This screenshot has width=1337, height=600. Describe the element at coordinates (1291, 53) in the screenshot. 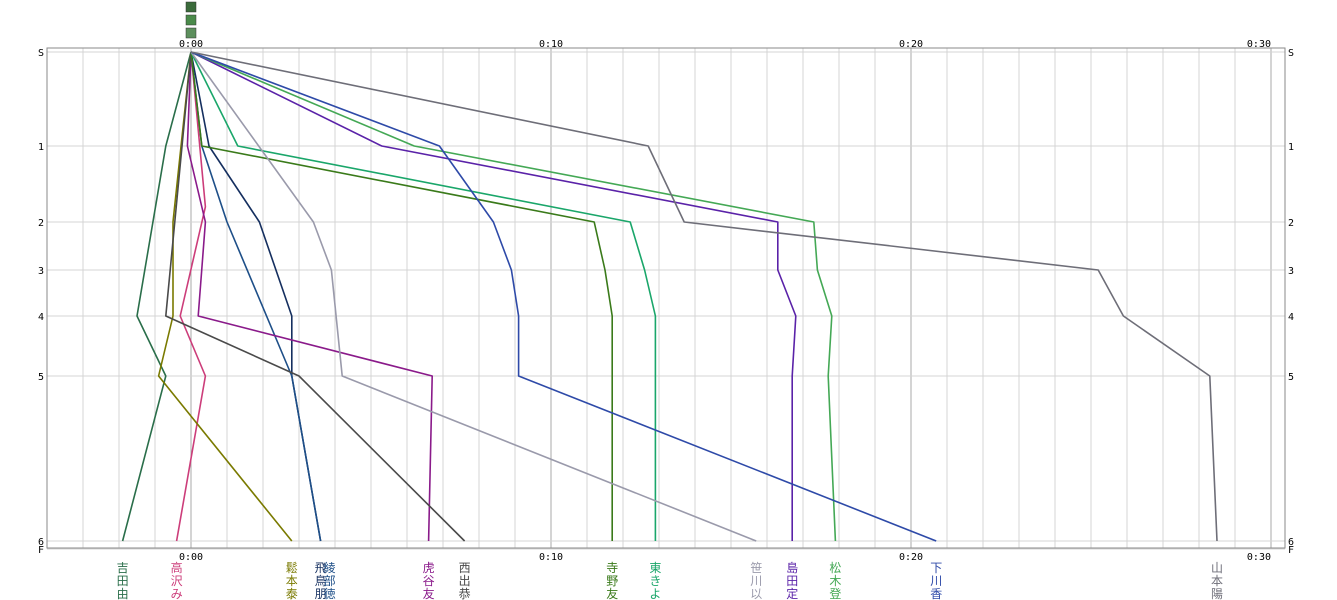

I see `y-tick-label-right: S` at that location.